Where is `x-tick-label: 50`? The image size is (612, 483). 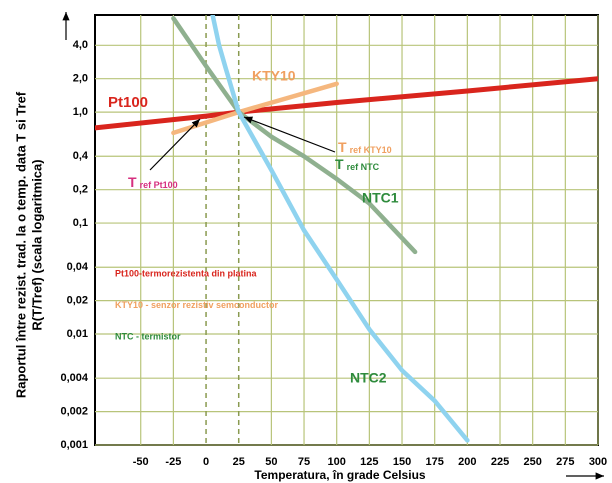
x-tick-label: 50 is located at coordinates (271, 462).